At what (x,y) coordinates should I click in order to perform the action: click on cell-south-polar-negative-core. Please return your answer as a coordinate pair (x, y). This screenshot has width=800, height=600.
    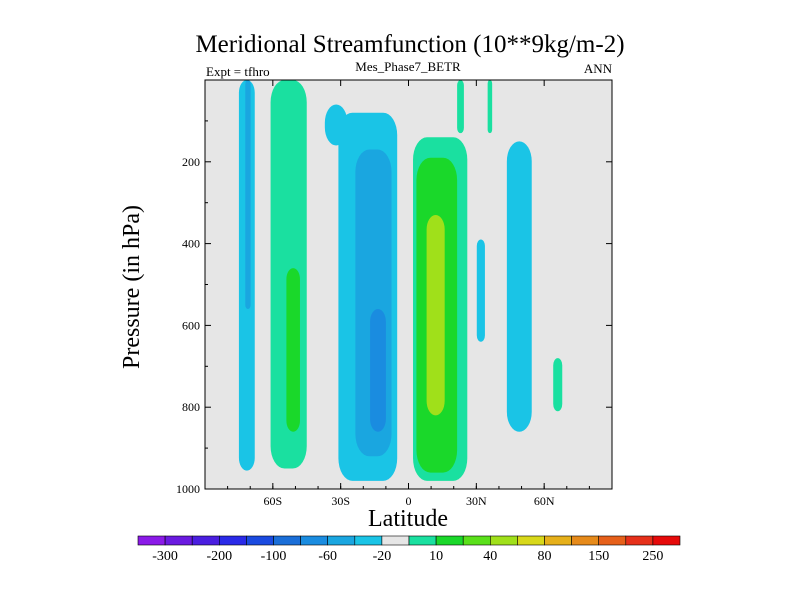
    Looking at the image, I should click on (248, 195).